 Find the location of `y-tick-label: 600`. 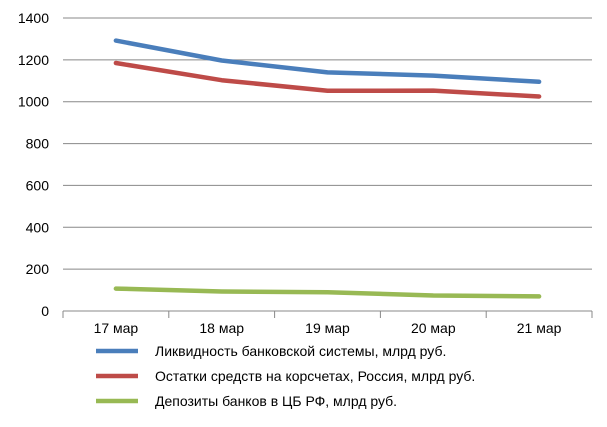

y-tick-label: 600 is located at coordinates (38, 185).